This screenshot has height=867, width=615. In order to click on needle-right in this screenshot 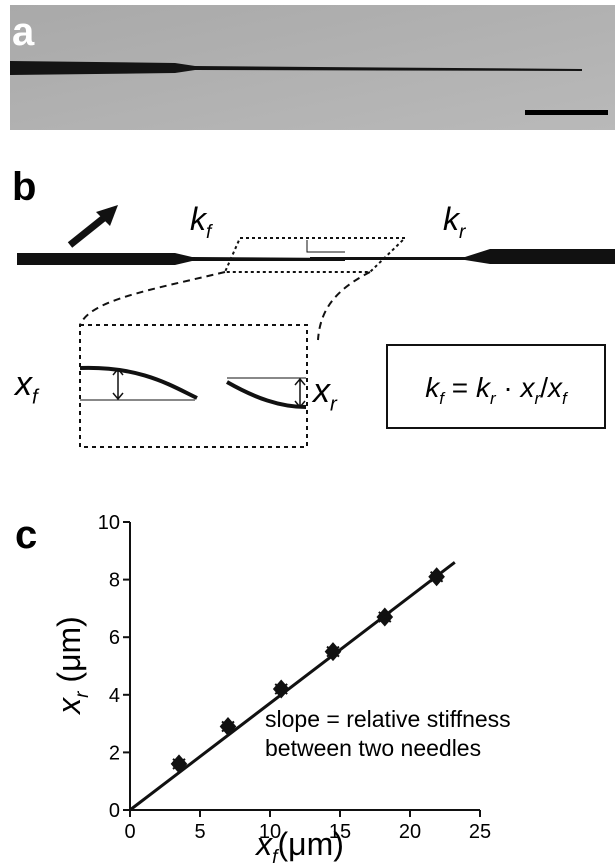, I will do `click(462, 256)`.